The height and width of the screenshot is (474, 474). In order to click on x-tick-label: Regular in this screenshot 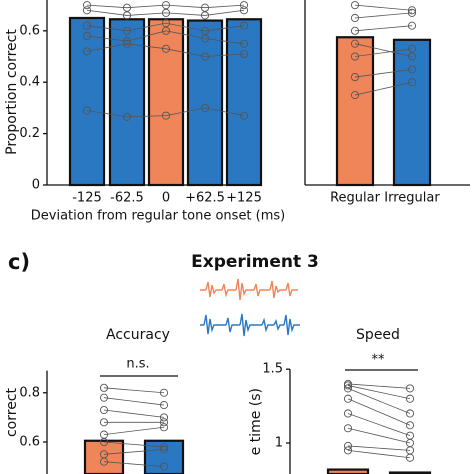, I will do `click(355, 198)`.